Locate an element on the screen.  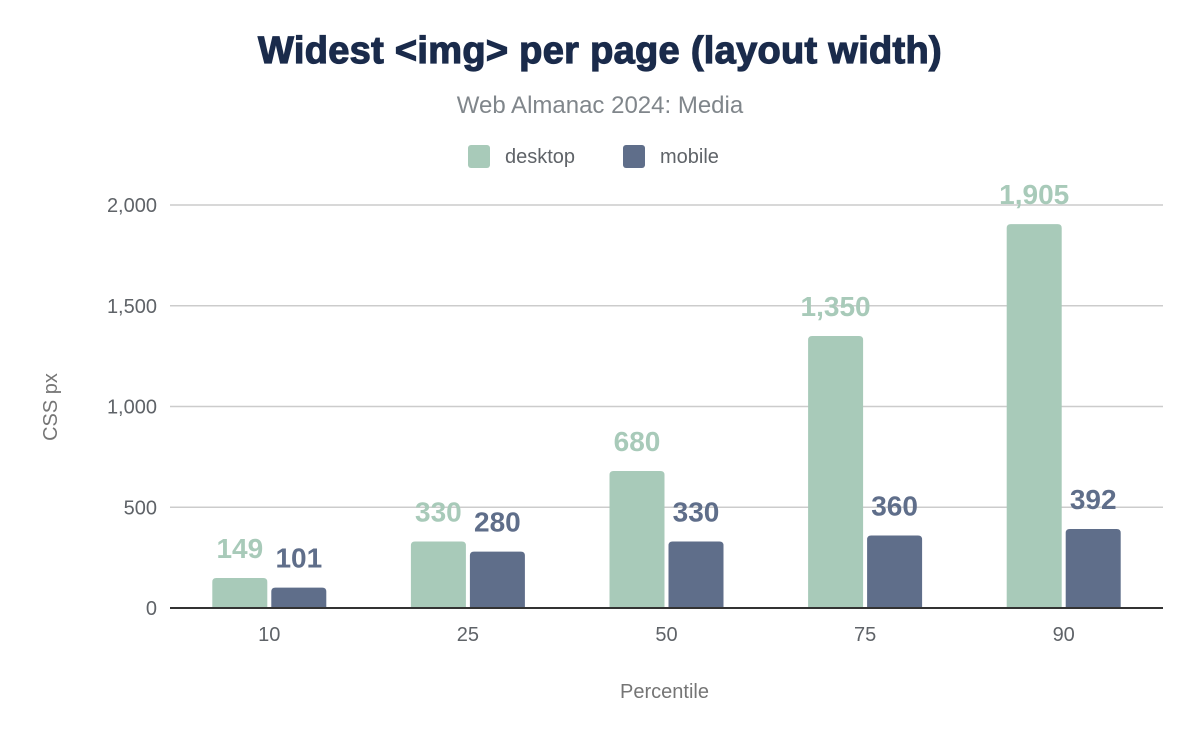
legend-label-mobile: mobile is located at coordinates (689, 157).